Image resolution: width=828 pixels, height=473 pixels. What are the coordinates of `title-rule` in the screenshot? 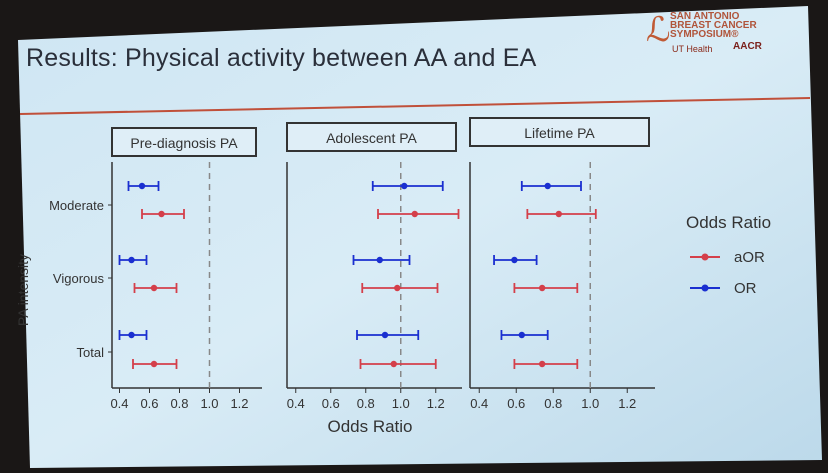 It's located at (415, 106).